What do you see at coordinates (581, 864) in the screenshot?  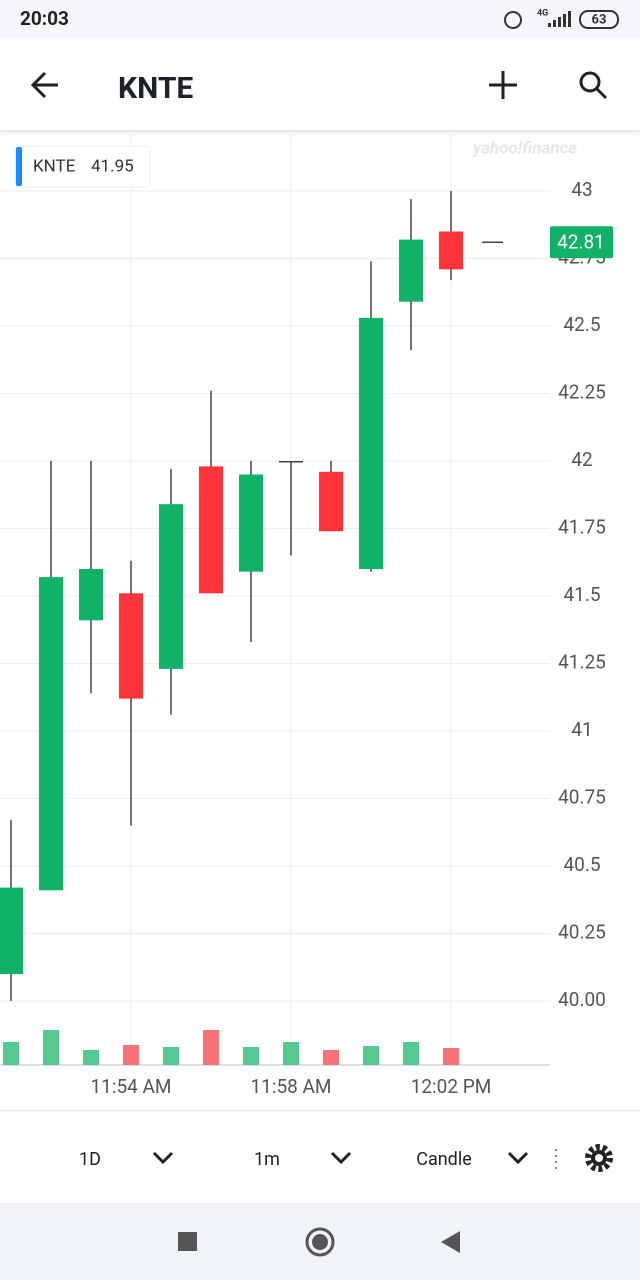 I see `y-tick-label: 40.5` at bounding box center [581, 864].